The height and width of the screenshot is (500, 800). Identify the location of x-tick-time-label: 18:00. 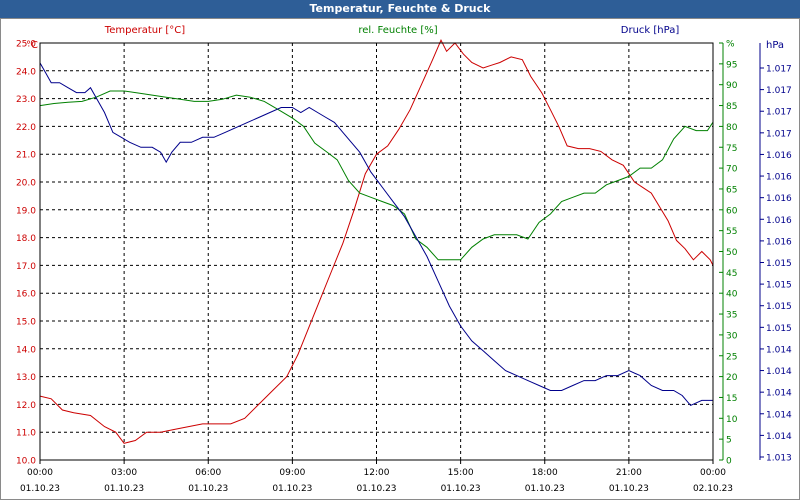
(545, 473).